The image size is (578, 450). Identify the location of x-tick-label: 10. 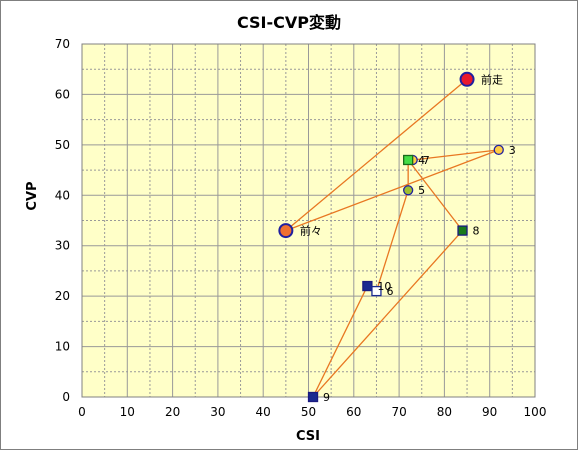
(127, 412).